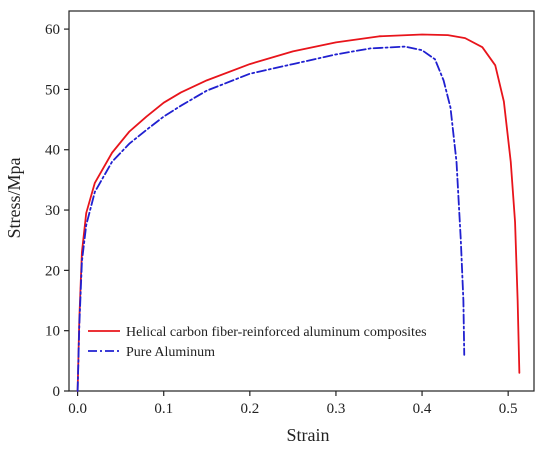  Describe the element at coordinates (308, 435) in the screenshot. I see `x-axis-title: Strain` at that location.